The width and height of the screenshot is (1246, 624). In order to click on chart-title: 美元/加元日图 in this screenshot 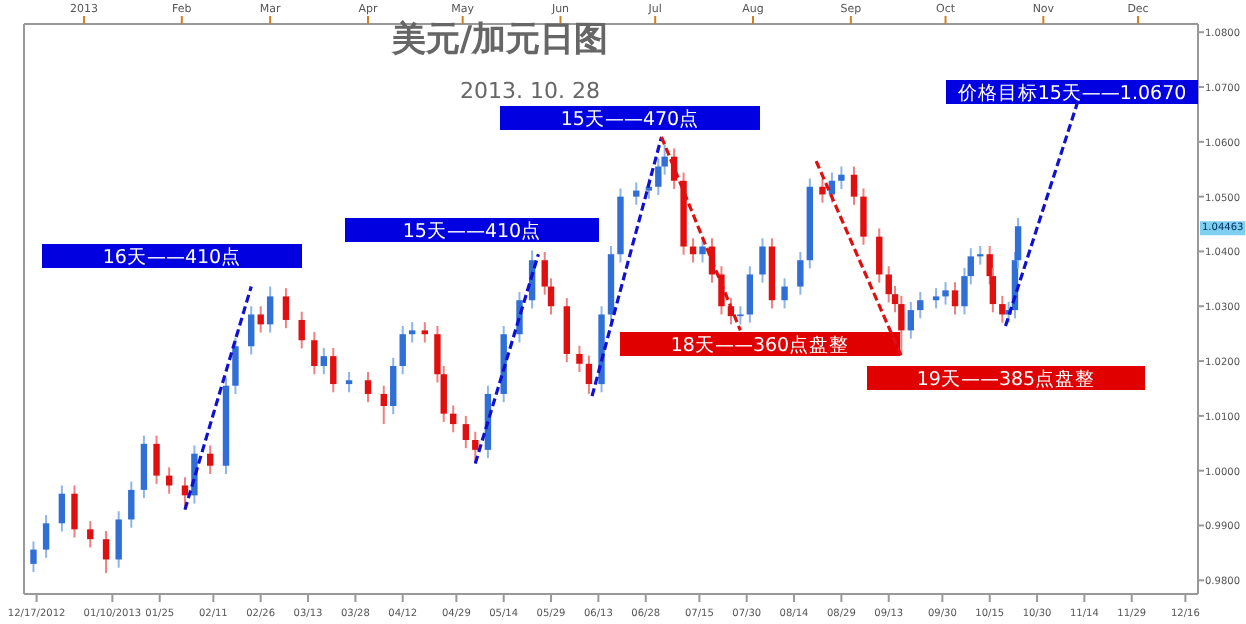, I will do `click(499, 40)`.